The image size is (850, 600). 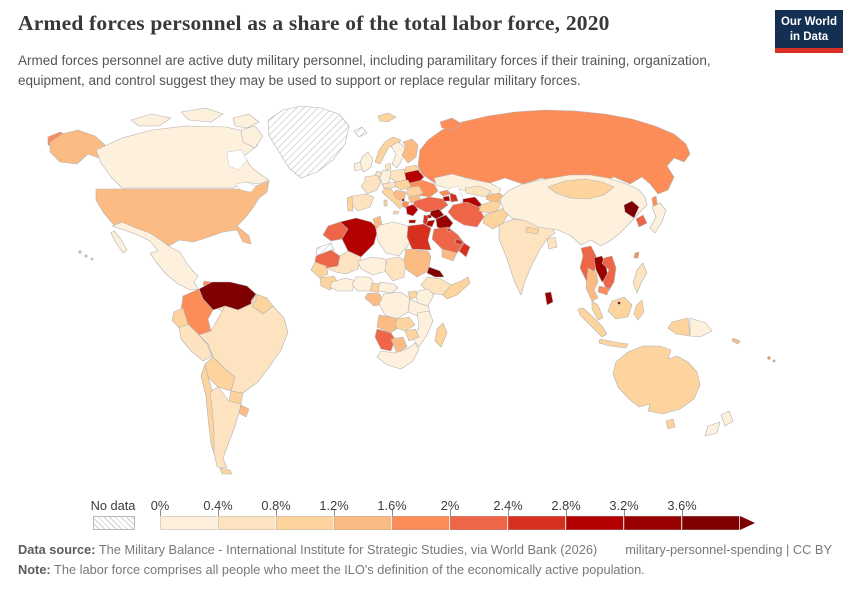 What do you see at coordinates (362, 202) in the screenshot?
I see `country-spain` at bounding box center [362, 202].